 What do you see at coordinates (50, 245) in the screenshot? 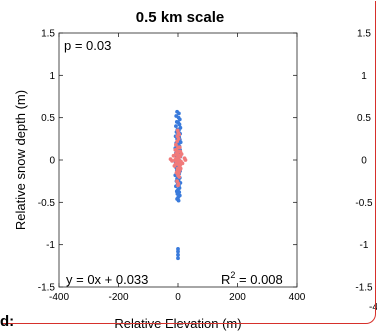
I see `y-tick-label: -1` at bounding box center [50, 245].